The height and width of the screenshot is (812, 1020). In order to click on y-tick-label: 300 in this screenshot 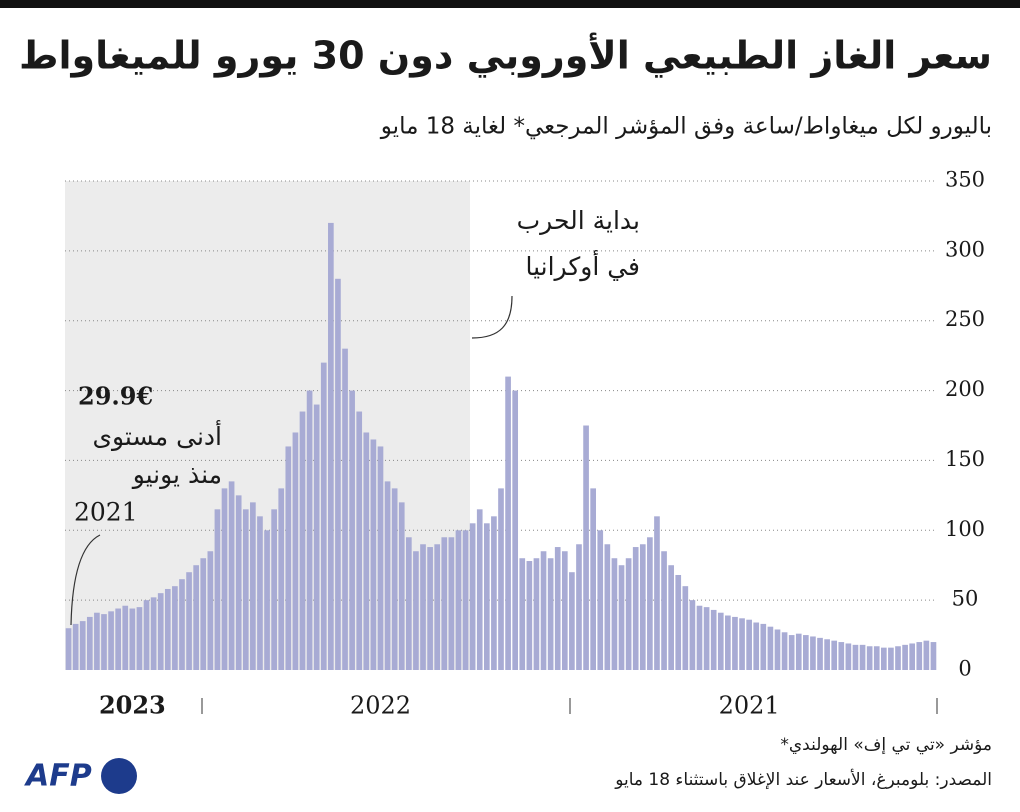, I will do `click(965, 249)`.